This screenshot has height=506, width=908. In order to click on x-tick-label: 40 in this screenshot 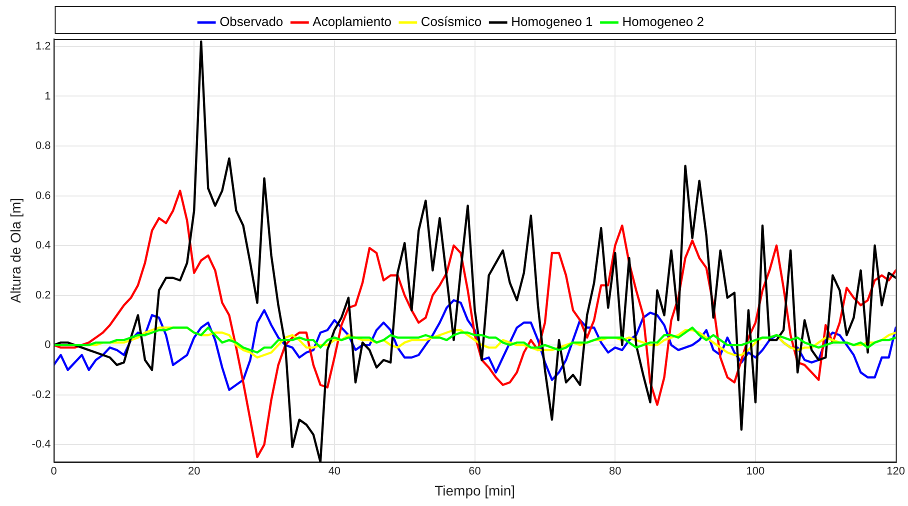, I will do `click(334, 472)`.